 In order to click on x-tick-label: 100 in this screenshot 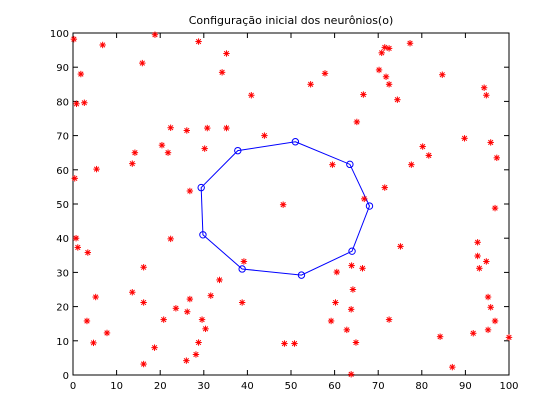, I will do `click(508, 386)`.